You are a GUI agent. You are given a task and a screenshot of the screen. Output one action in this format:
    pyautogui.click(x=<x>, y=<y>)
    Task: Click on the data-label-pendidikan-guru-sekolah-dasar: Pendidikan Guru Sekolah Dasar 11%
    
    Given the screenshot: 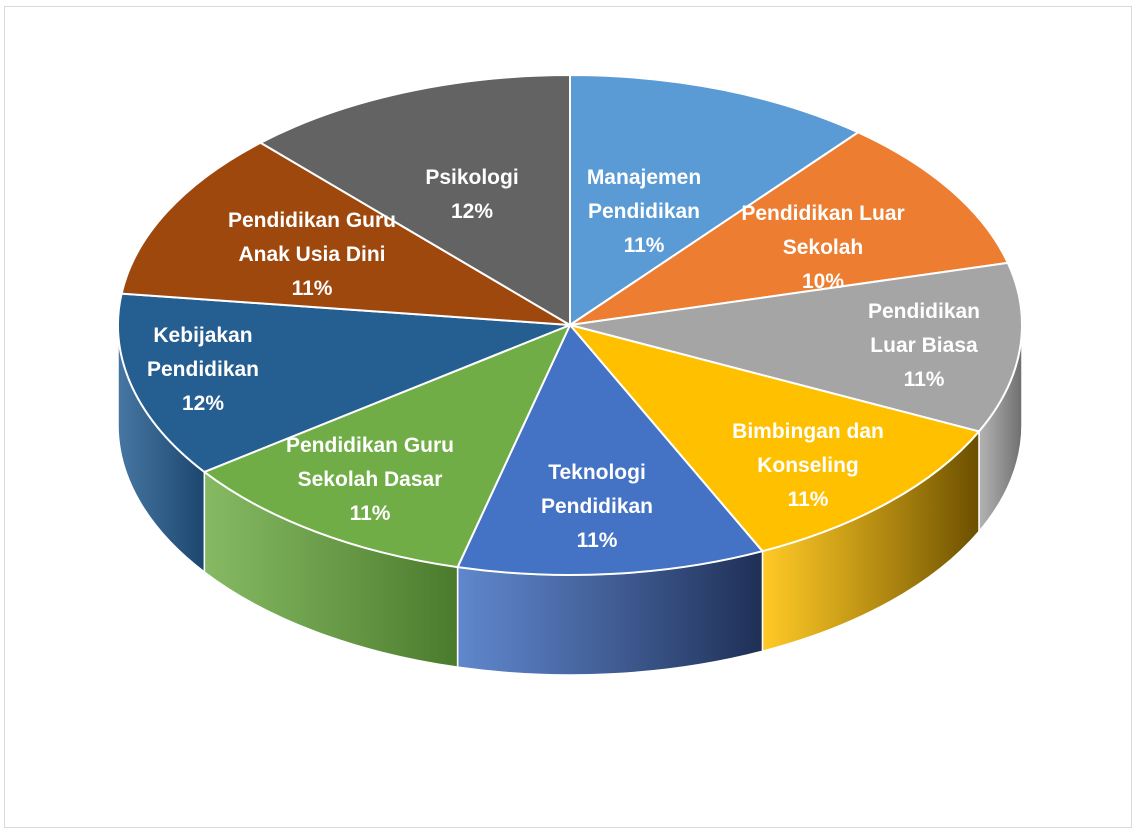 What is the action you would take?
    pyautogui.click(x=370, y=479)
    